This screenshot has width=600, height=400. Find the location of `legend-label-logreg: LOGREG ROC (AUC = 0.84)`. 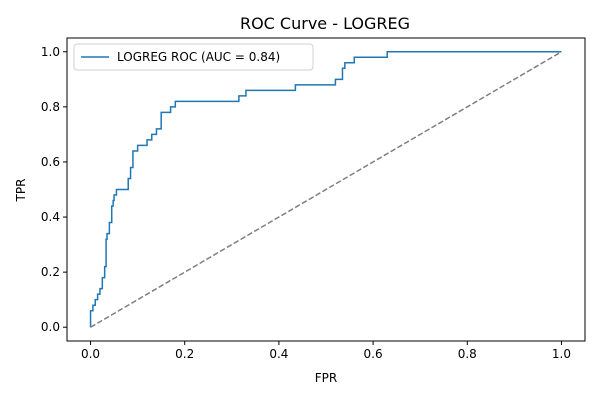

legend-label-logreg: LOGREG ROC (AUC = 0.84) is located at coordinates (198, 57).